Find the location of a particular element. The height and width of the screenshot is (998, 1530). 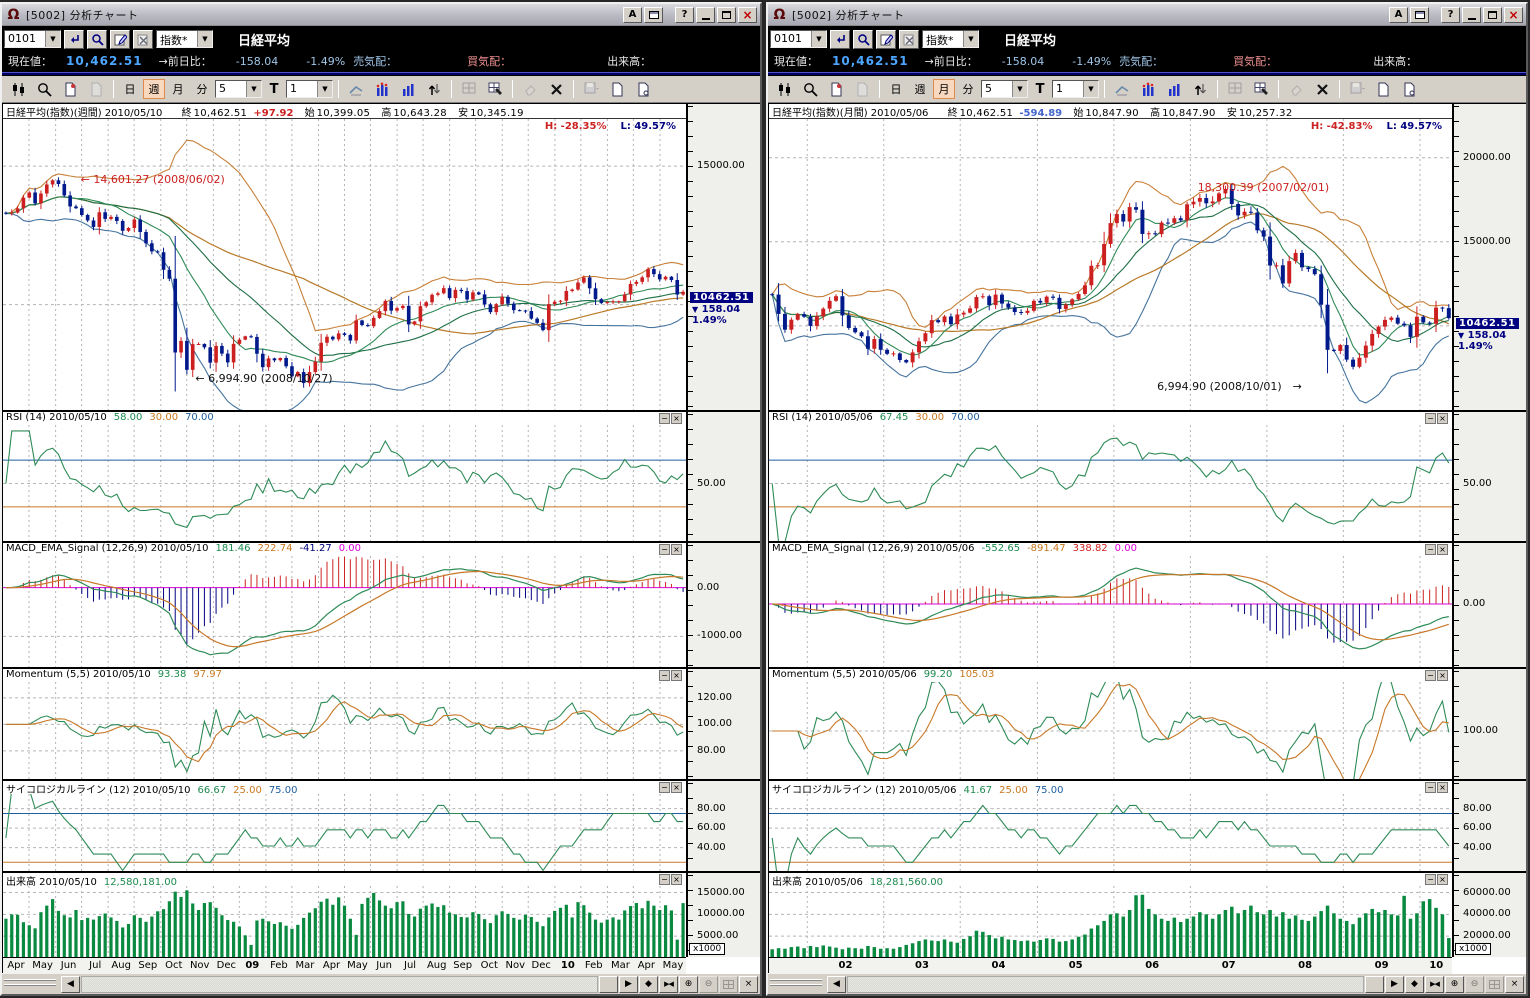

candlestick-chart is located at coordinates (344, 264).